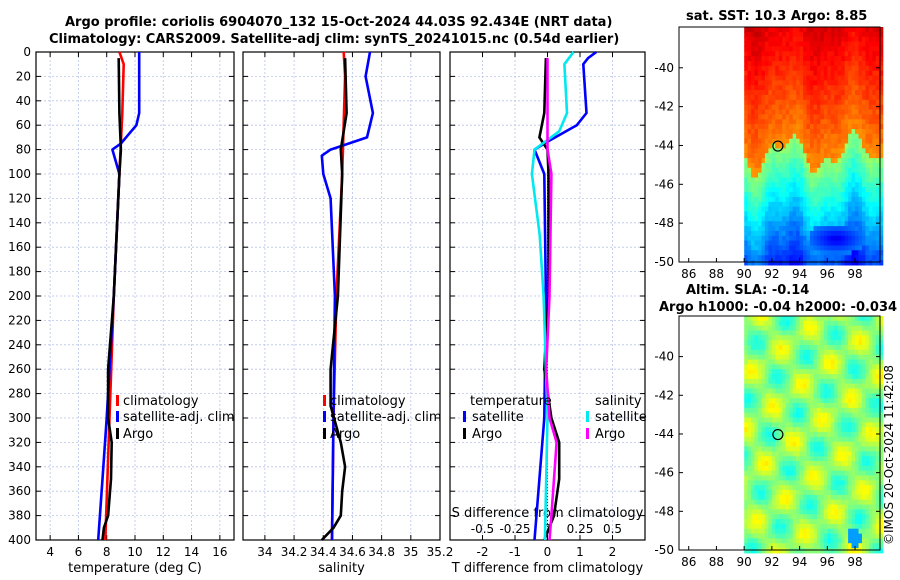 The image size is (900, 580). What do you see at coordinates (548, 513) in the screenshot?
I see `x2-axis-label: S difference from climatology` at bounding box center [548, 513].